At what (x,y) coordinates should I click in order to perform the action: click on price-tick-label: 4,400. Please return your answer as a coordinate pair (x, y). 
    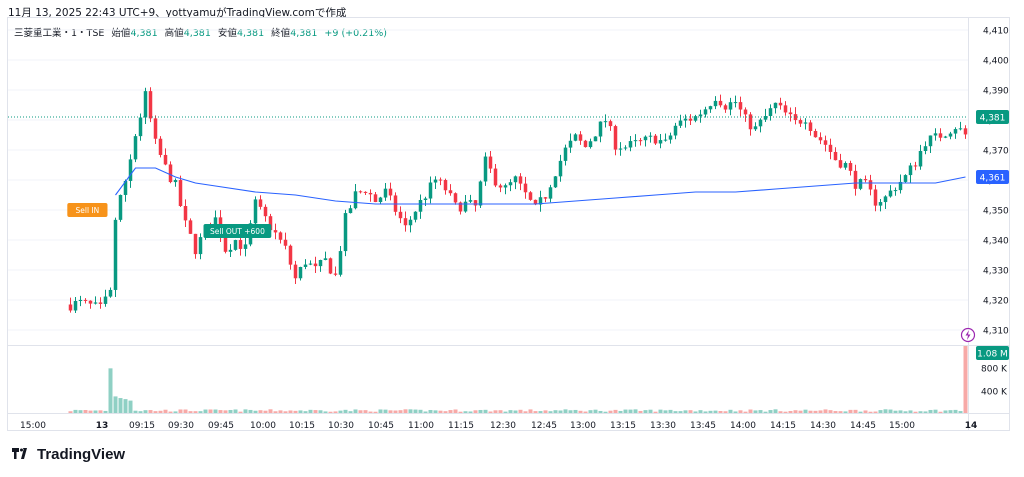
    Looking at the image, I should click on (996, 62).